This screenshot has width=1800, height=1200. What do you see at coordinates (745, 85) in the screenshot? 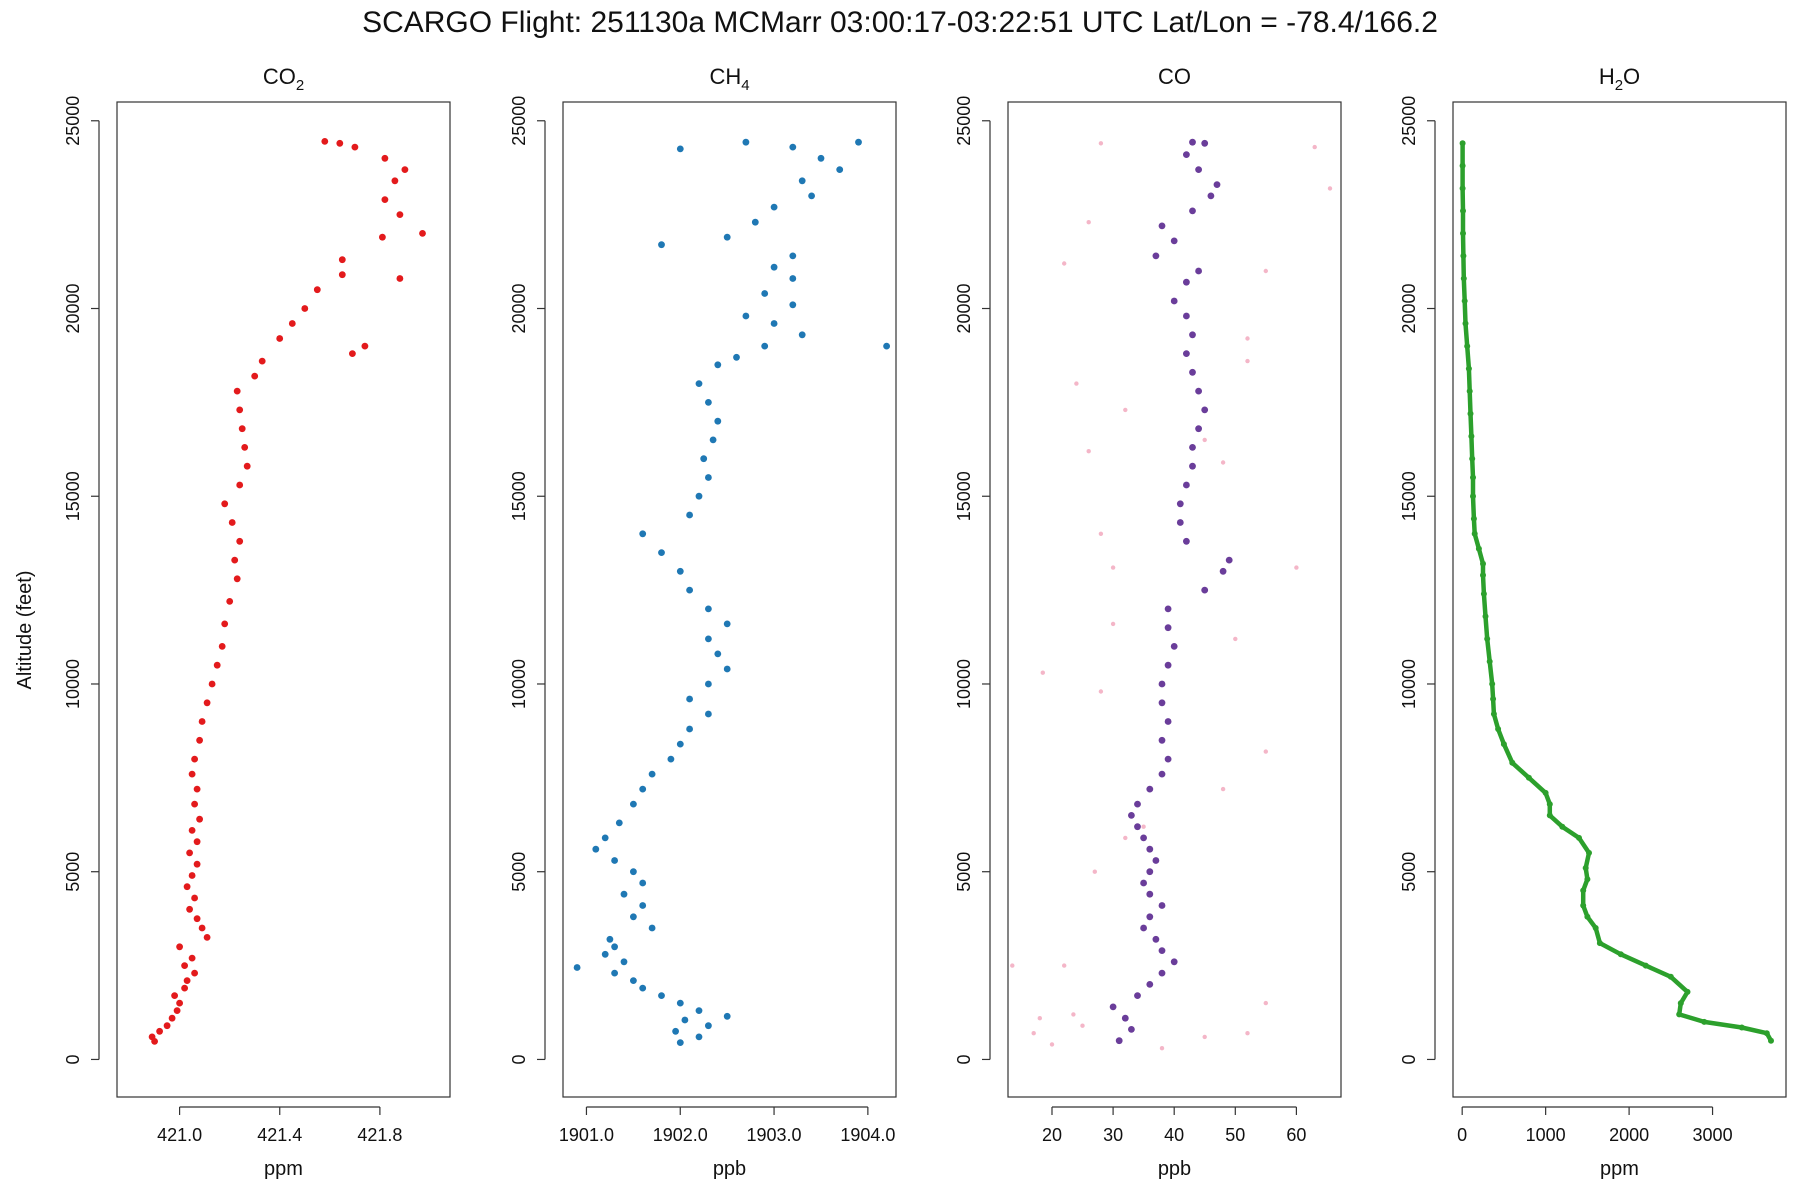
I see `panel-title-subscript: 4` at bounding box center [745, 85].